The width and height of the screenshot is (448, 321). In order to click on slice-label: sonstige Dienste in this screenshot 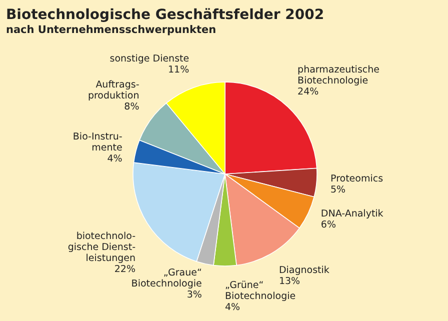, I will do `click(150, 58)`.